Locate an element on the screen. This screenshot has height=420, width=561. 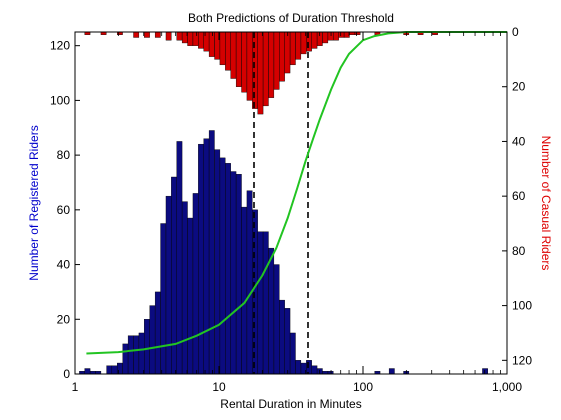
x-tick-label: 1,000 is located at coordinates (507, 387).